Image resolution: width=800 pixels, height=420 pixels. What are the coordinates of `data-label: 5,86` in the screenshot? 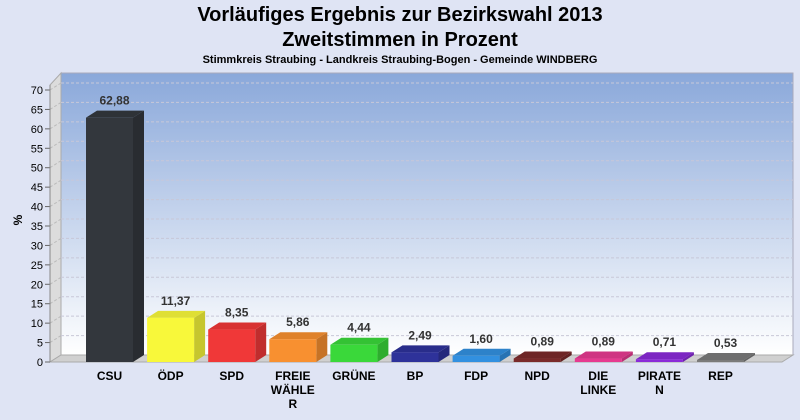 It's located at (298, 322).